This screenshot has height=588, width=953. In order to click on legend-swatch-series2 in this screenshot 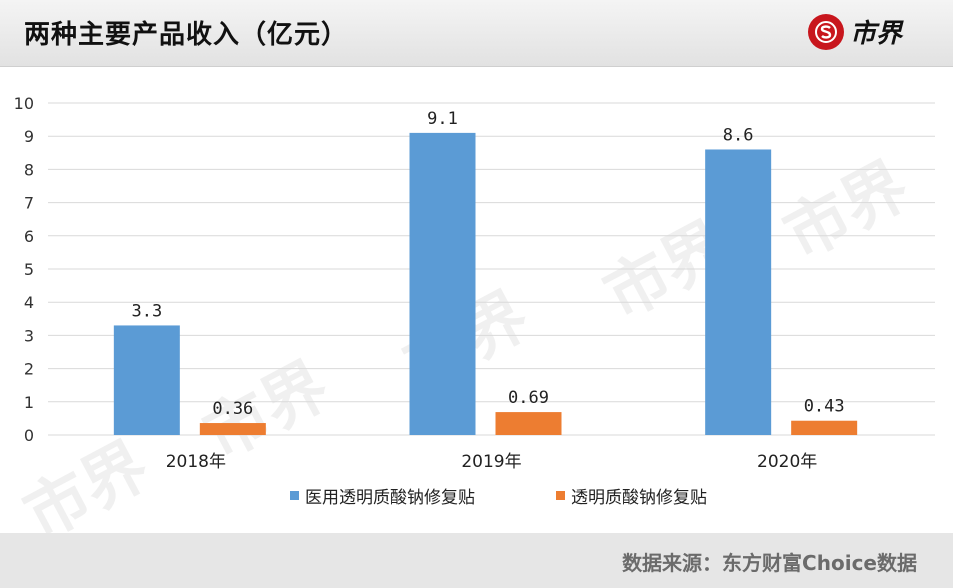, I will do `click(560, 495)`.